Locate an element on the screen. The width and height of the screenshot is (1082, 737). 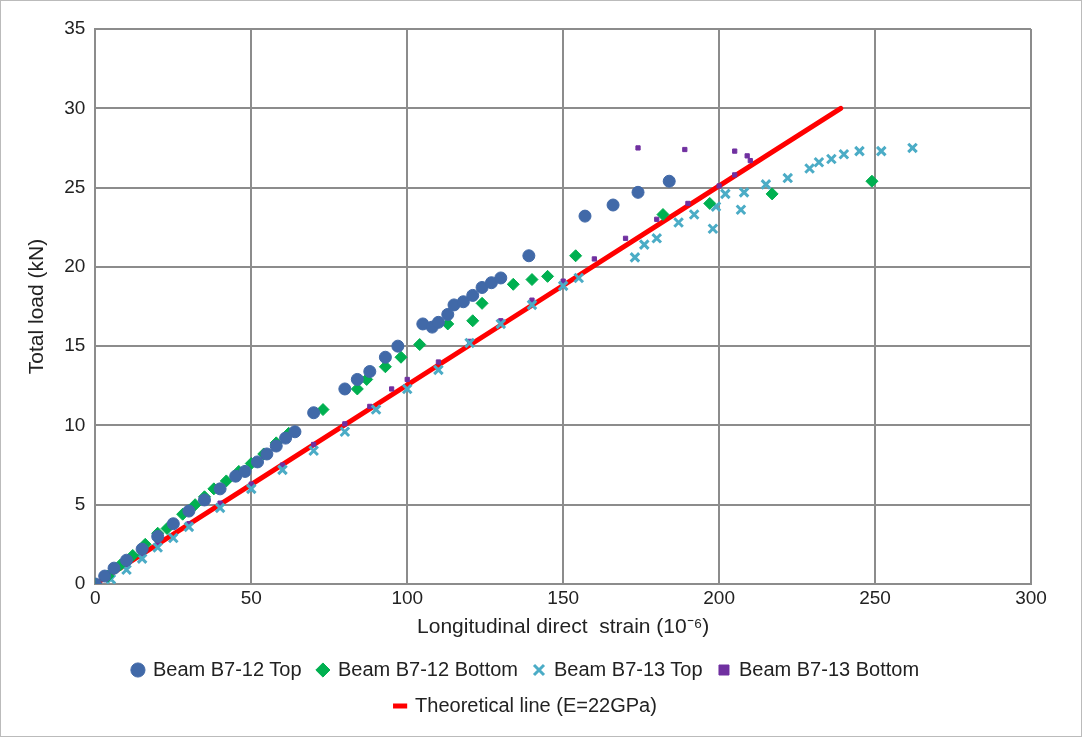
x-tick-label: 0 is located at coordinates (95, 597).